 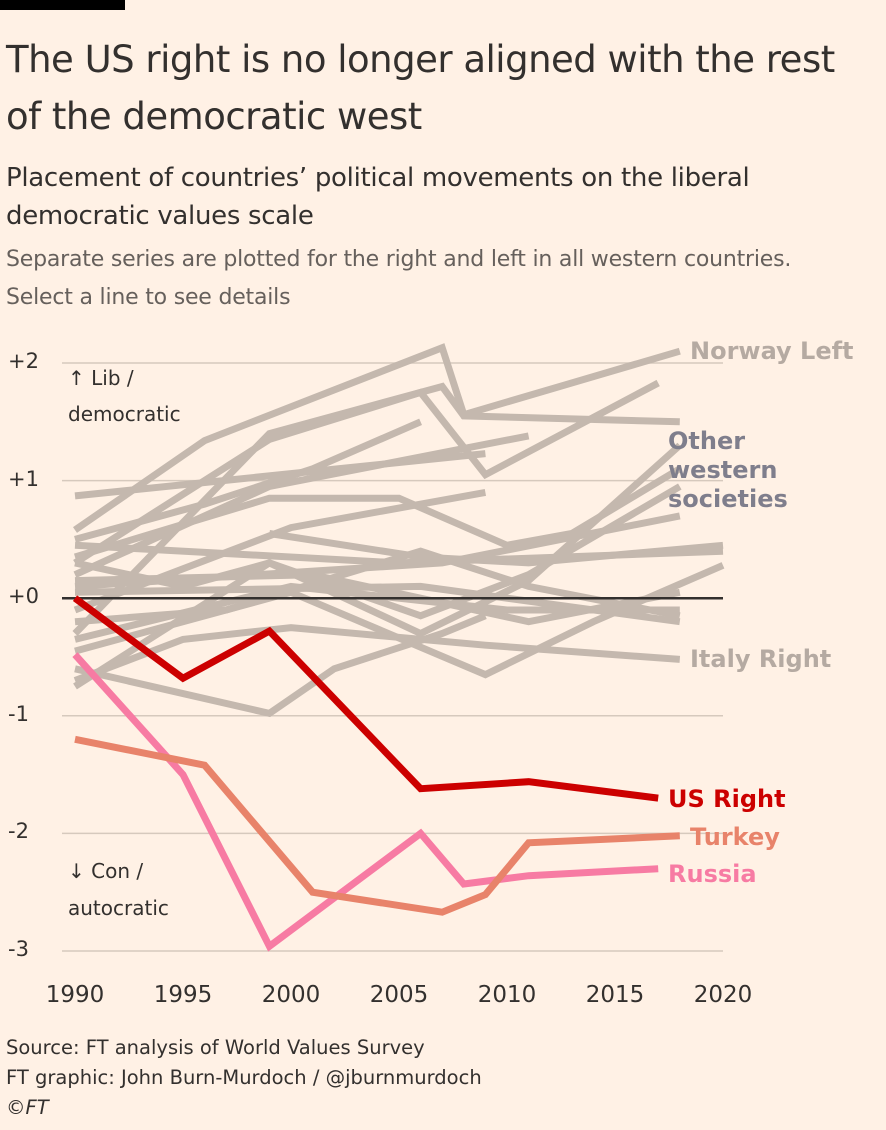 What do you see at coordinates (399, 995) in the screenshot?
I see `x-tick-label: 2005` at bounding box center [399, 995].